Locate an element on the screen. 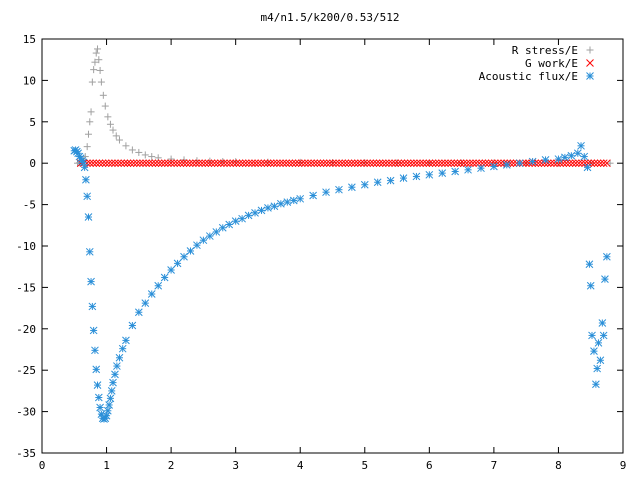  y-tick-label: -15 is located at coordinates (26, 287).